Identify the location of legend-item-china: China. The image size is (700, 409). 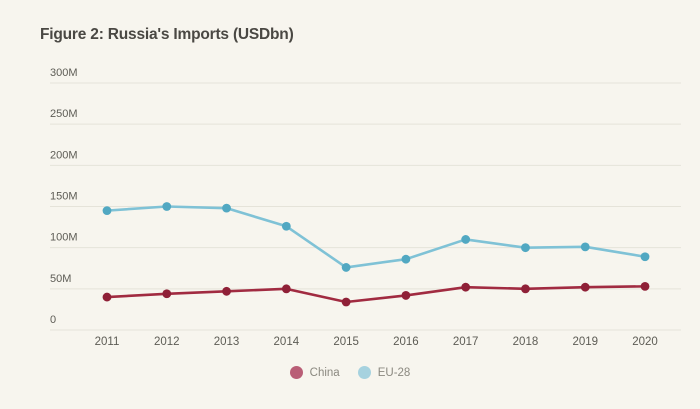
(314, 372).